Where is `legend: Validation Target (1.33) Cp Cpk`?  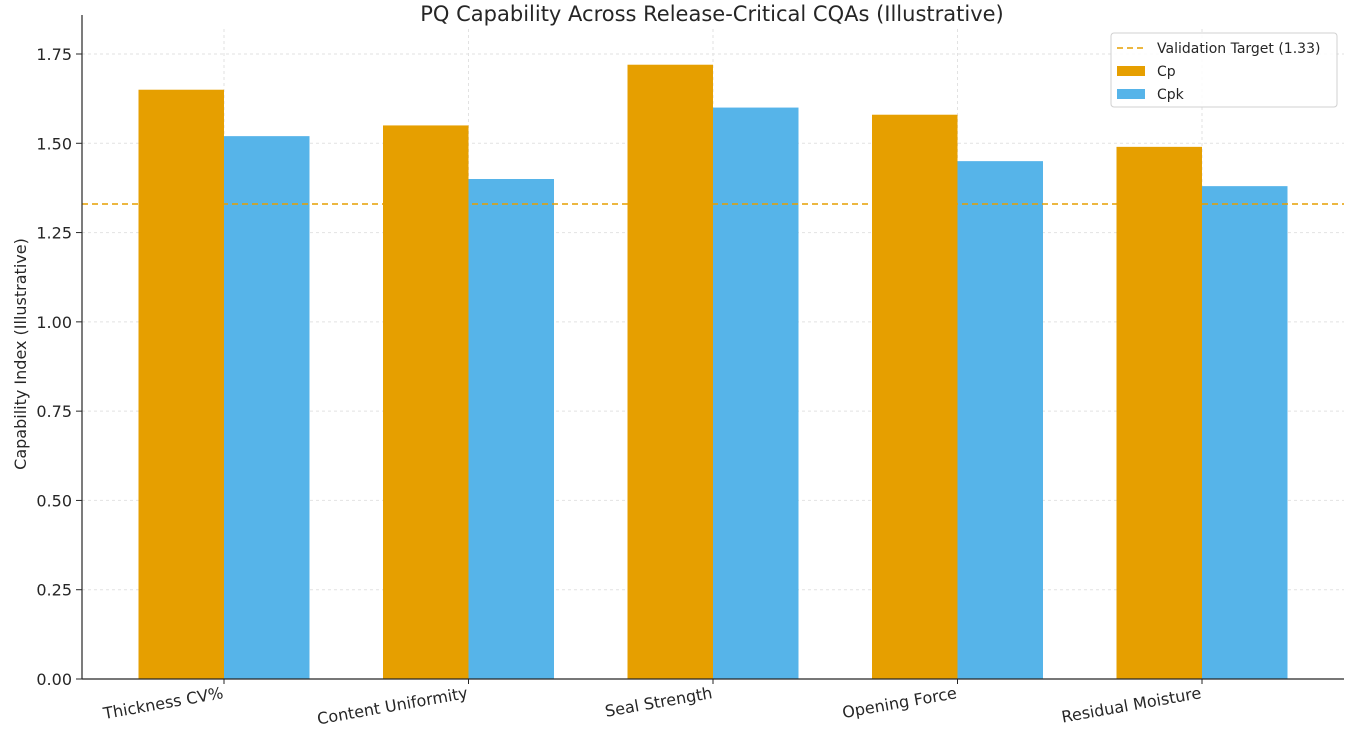 legend: Validation Target (1.33) Cp Cpk is located at coordinates (1224, 70).